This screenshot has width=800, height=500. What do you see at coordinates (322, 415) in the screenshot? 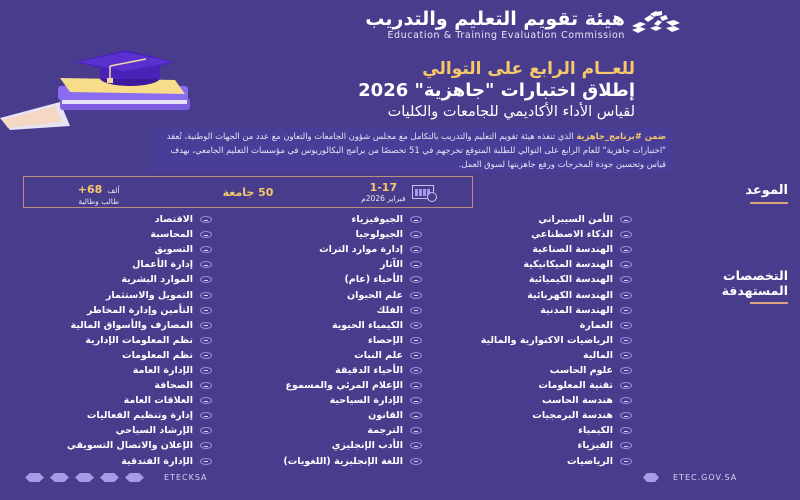
I see `list-item: القانون` at bounding box center [322, 415].